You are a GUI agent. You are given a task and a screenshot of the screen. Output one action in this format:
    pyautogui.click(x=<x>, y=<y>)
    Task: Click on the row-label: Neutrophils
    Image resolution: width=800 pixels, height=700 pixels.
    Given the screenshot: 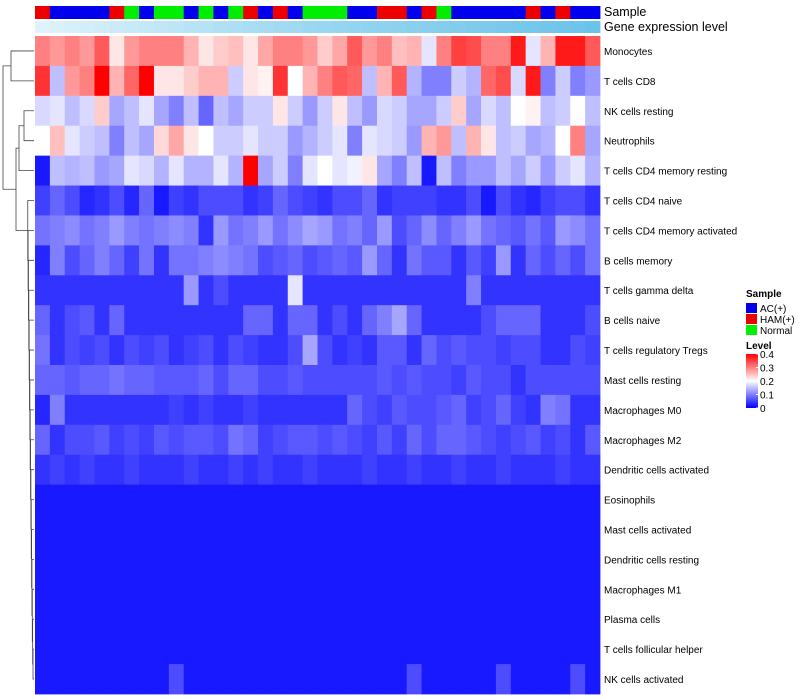 What is the action you would take?
    pyautogui.click(x=629, y=142)
    